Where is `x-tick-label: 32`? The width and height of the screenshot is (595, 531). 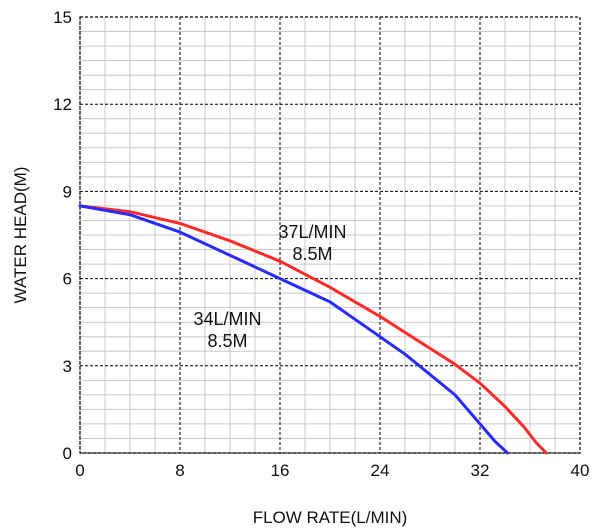
x-tick-label: 32 is located at coordinates (480, 470).